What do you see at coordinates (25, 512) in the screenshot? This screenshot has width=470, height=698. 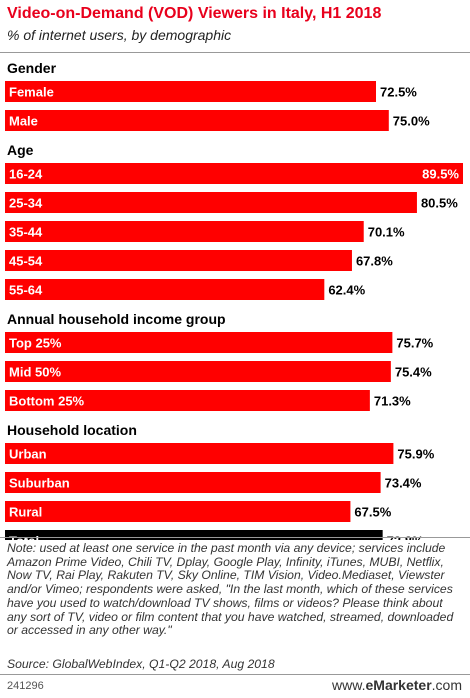 I see `category-label-3-2: Rural` at bounding box center [25, 512].